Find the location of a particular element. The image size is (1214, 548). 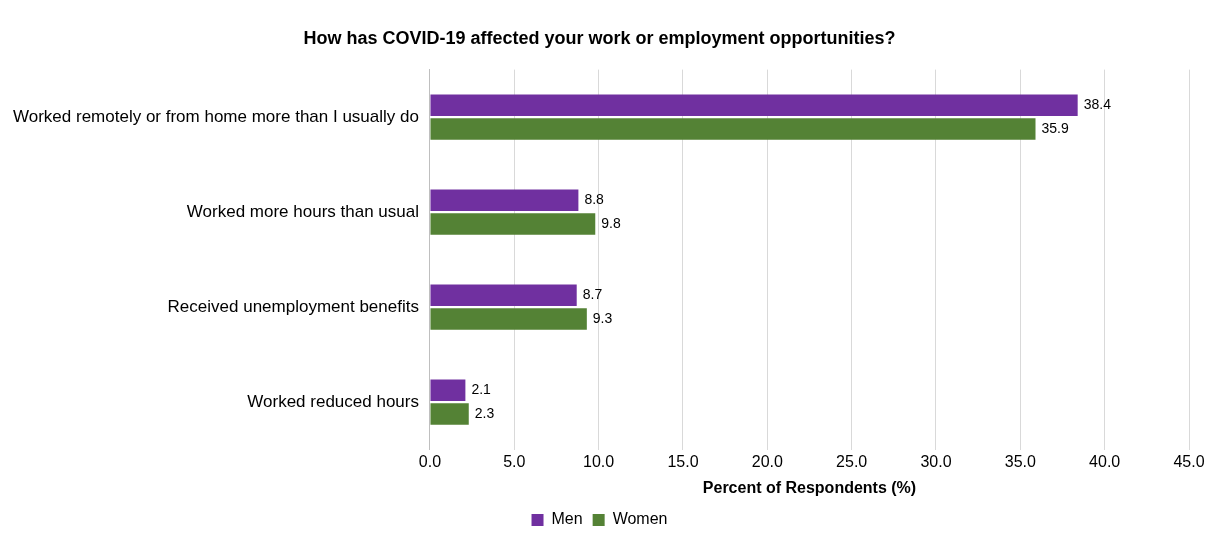

data-label: 35.9 is located at coordinates (1055, 127).